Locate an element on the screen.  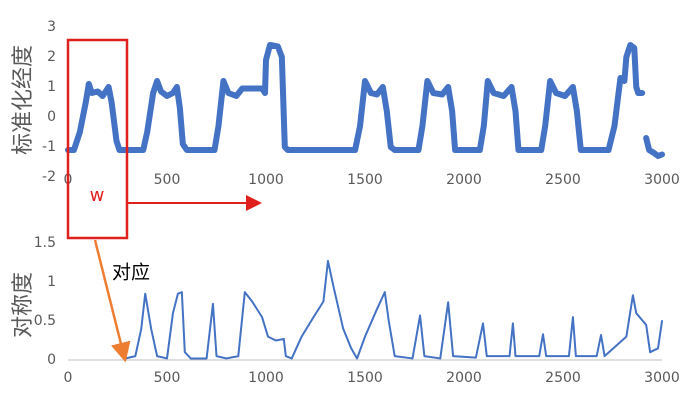
x-tick-label: 0 is located at coordinates (68, 378).